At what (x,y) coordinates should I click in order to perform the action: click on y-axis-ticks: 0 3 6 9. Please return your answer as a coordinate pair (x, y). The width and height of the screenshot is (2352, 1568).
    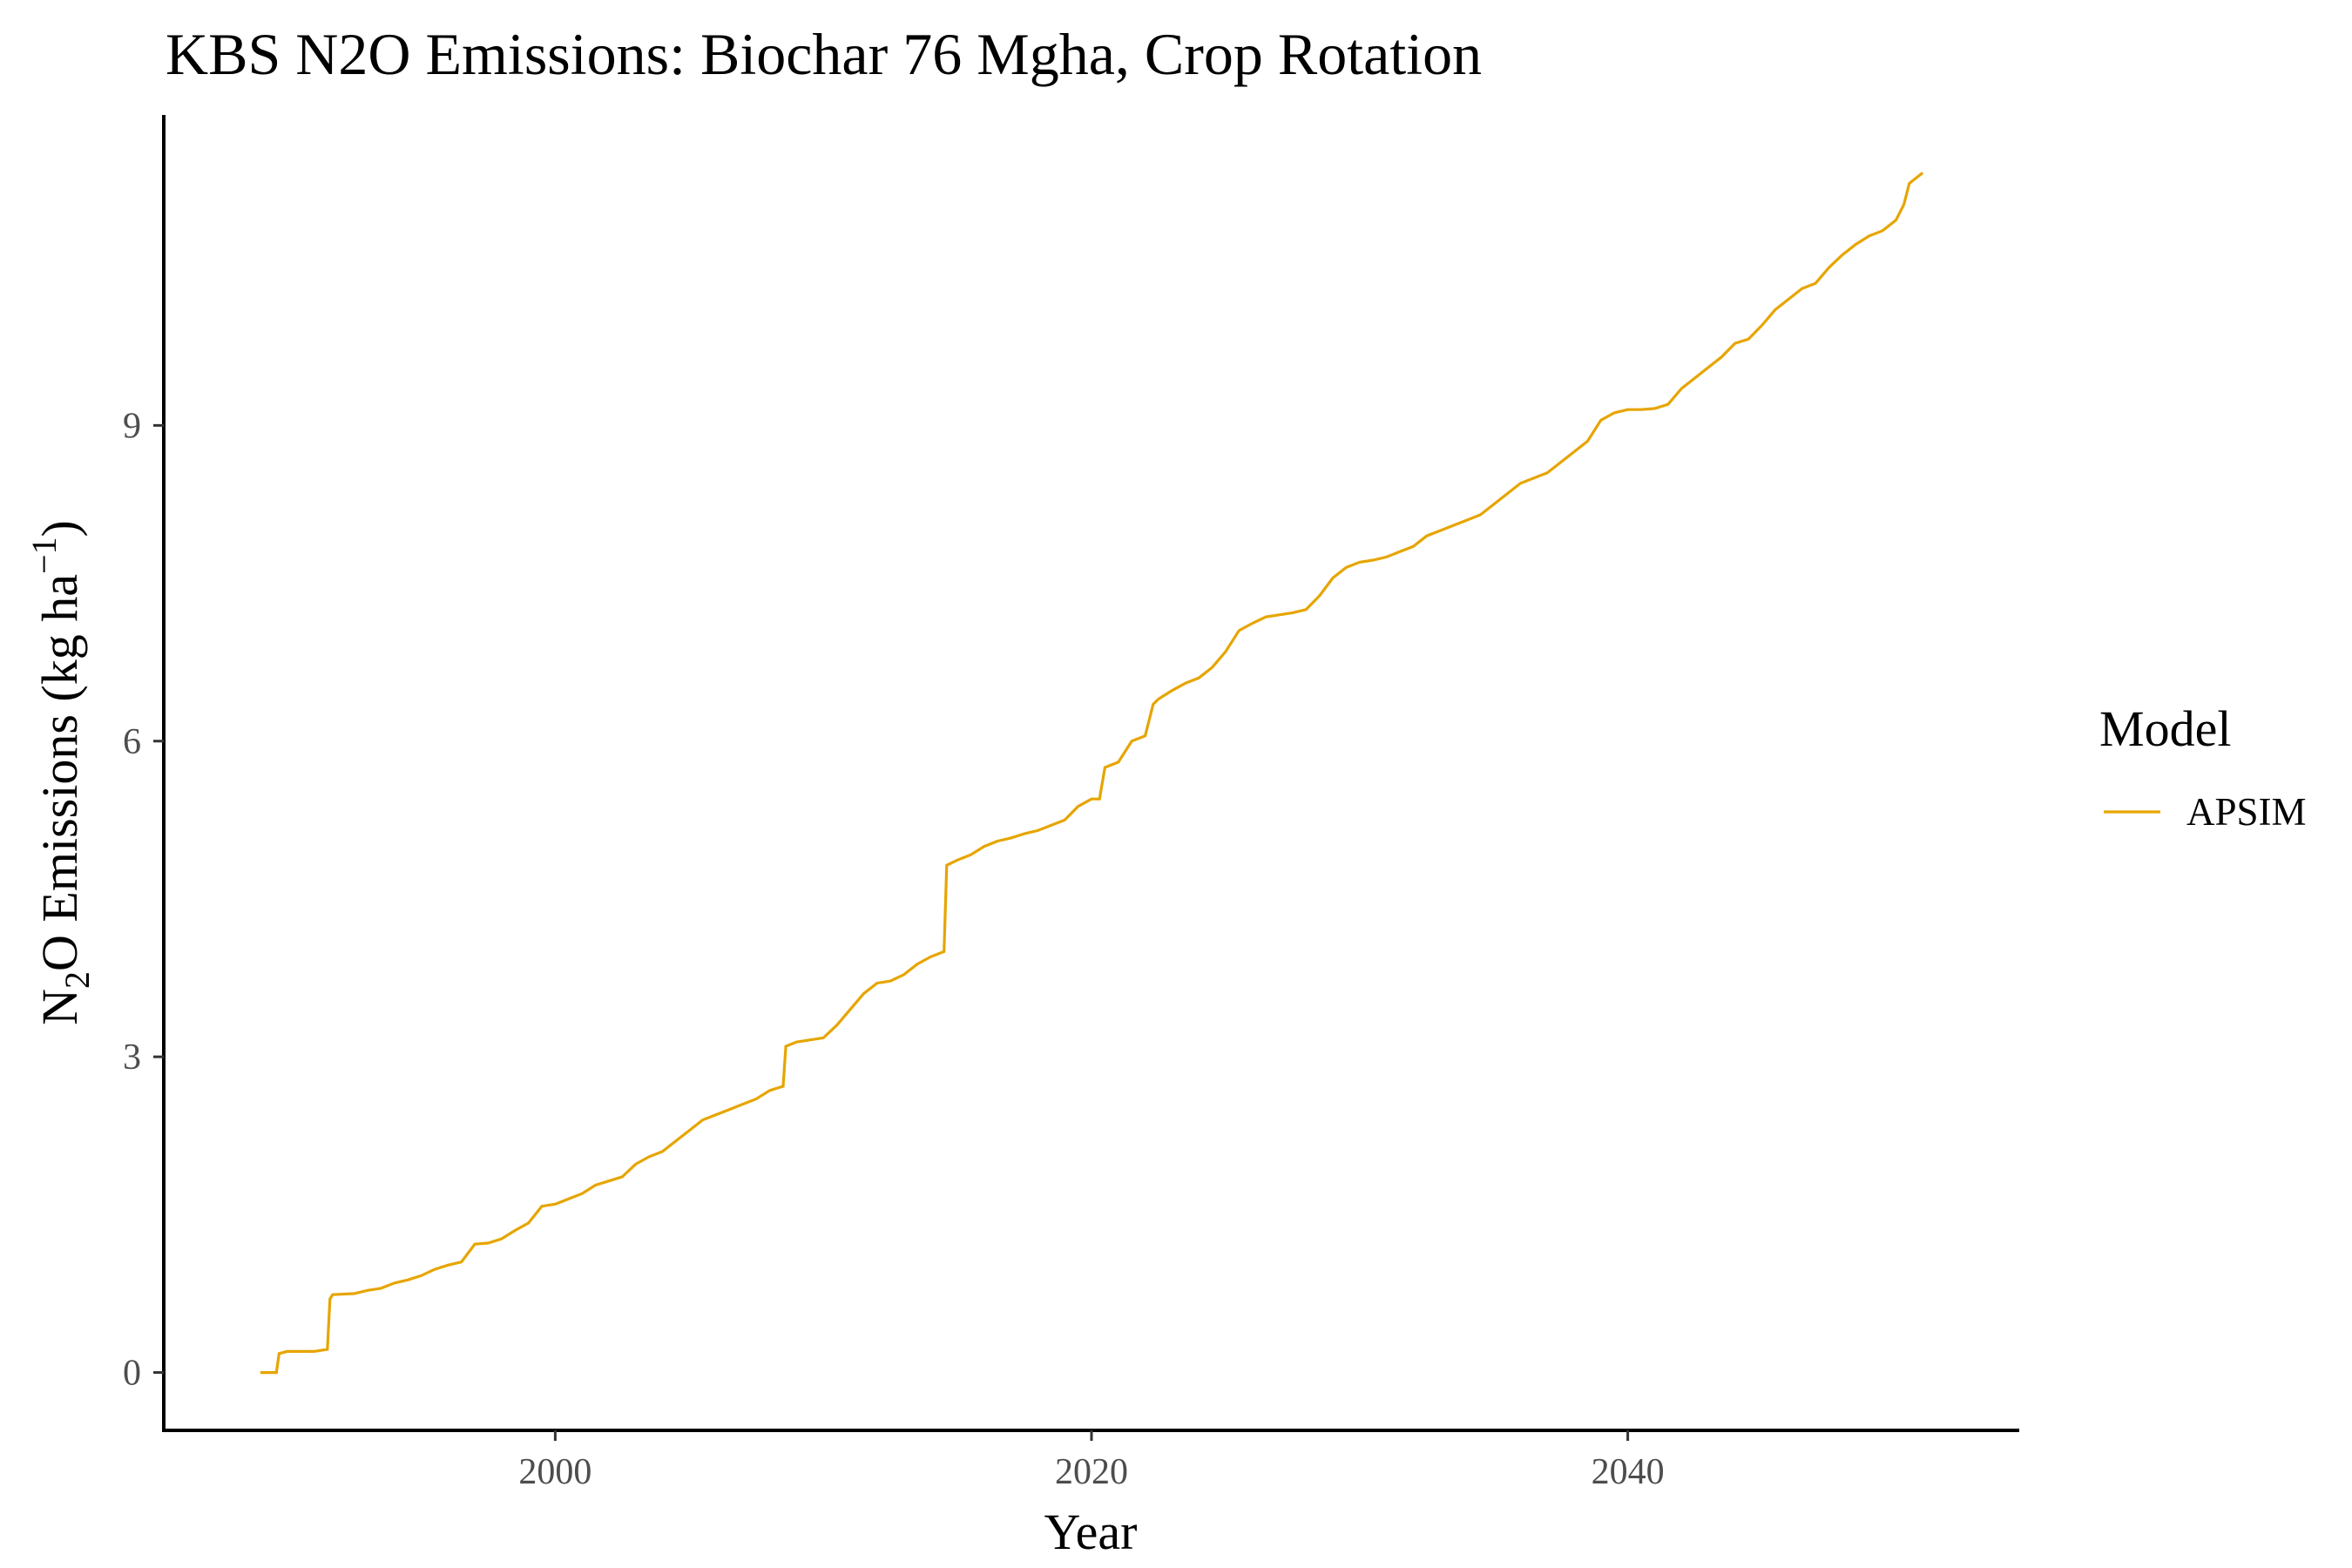
    Looking at the image, I should click on (143, 900).